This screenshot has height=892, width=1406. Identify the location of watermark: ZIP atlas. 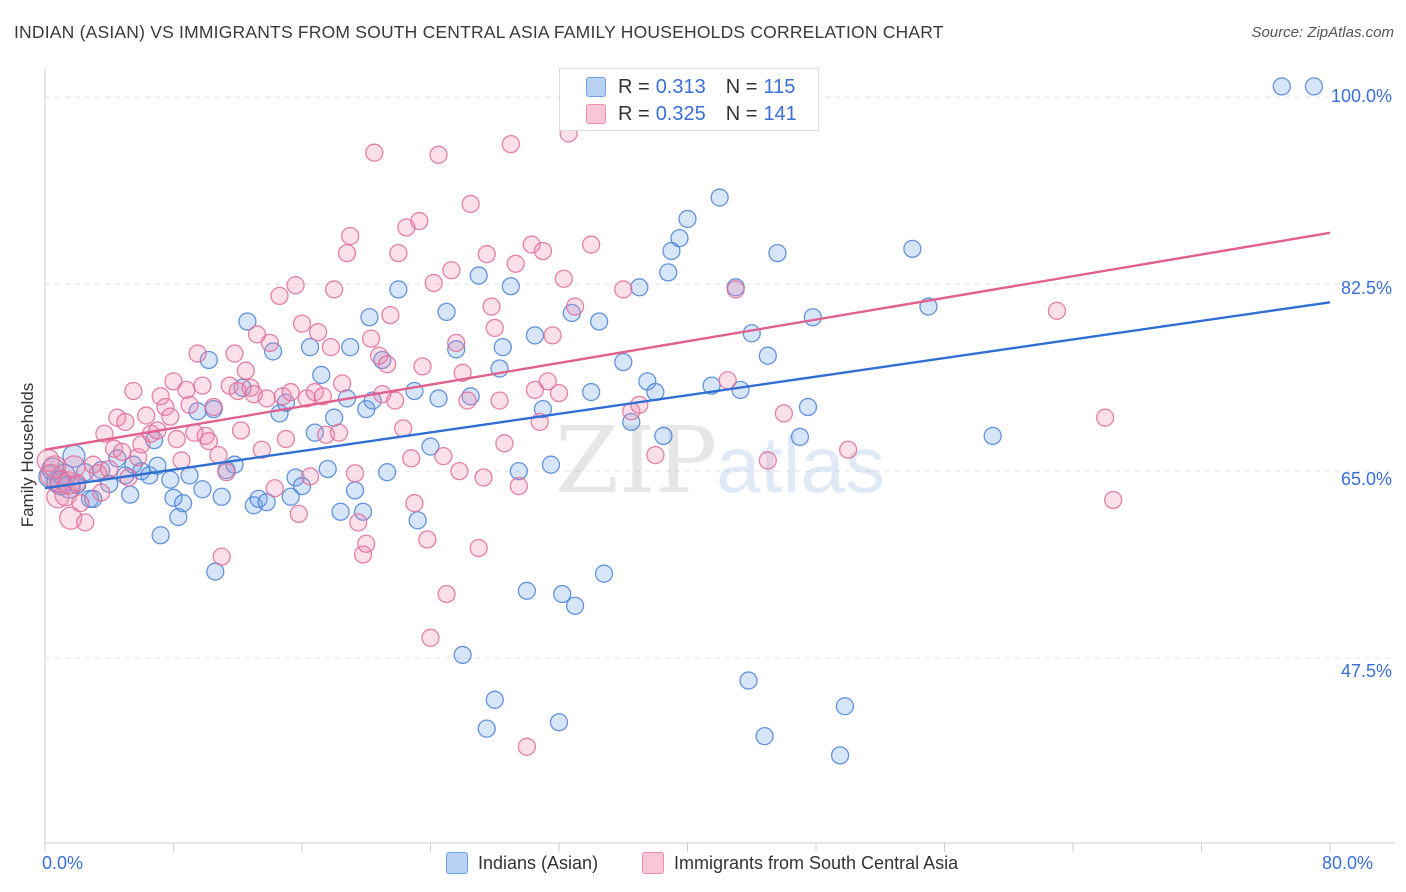
(720, 460).